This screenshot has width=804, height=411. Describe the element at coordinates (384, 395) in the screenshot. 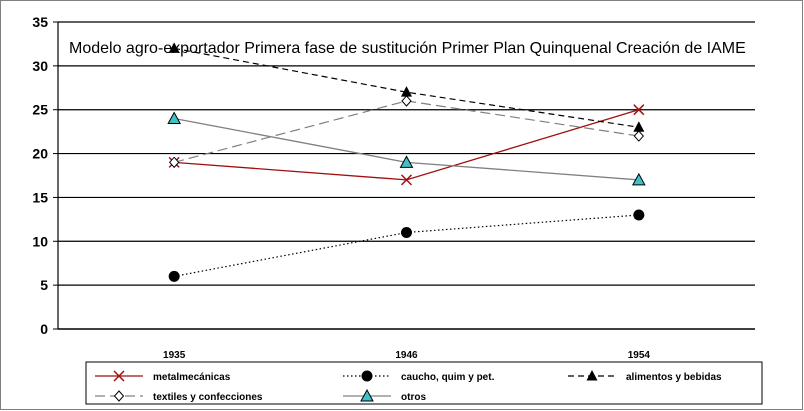

I see `legend-item: otros` at that location.